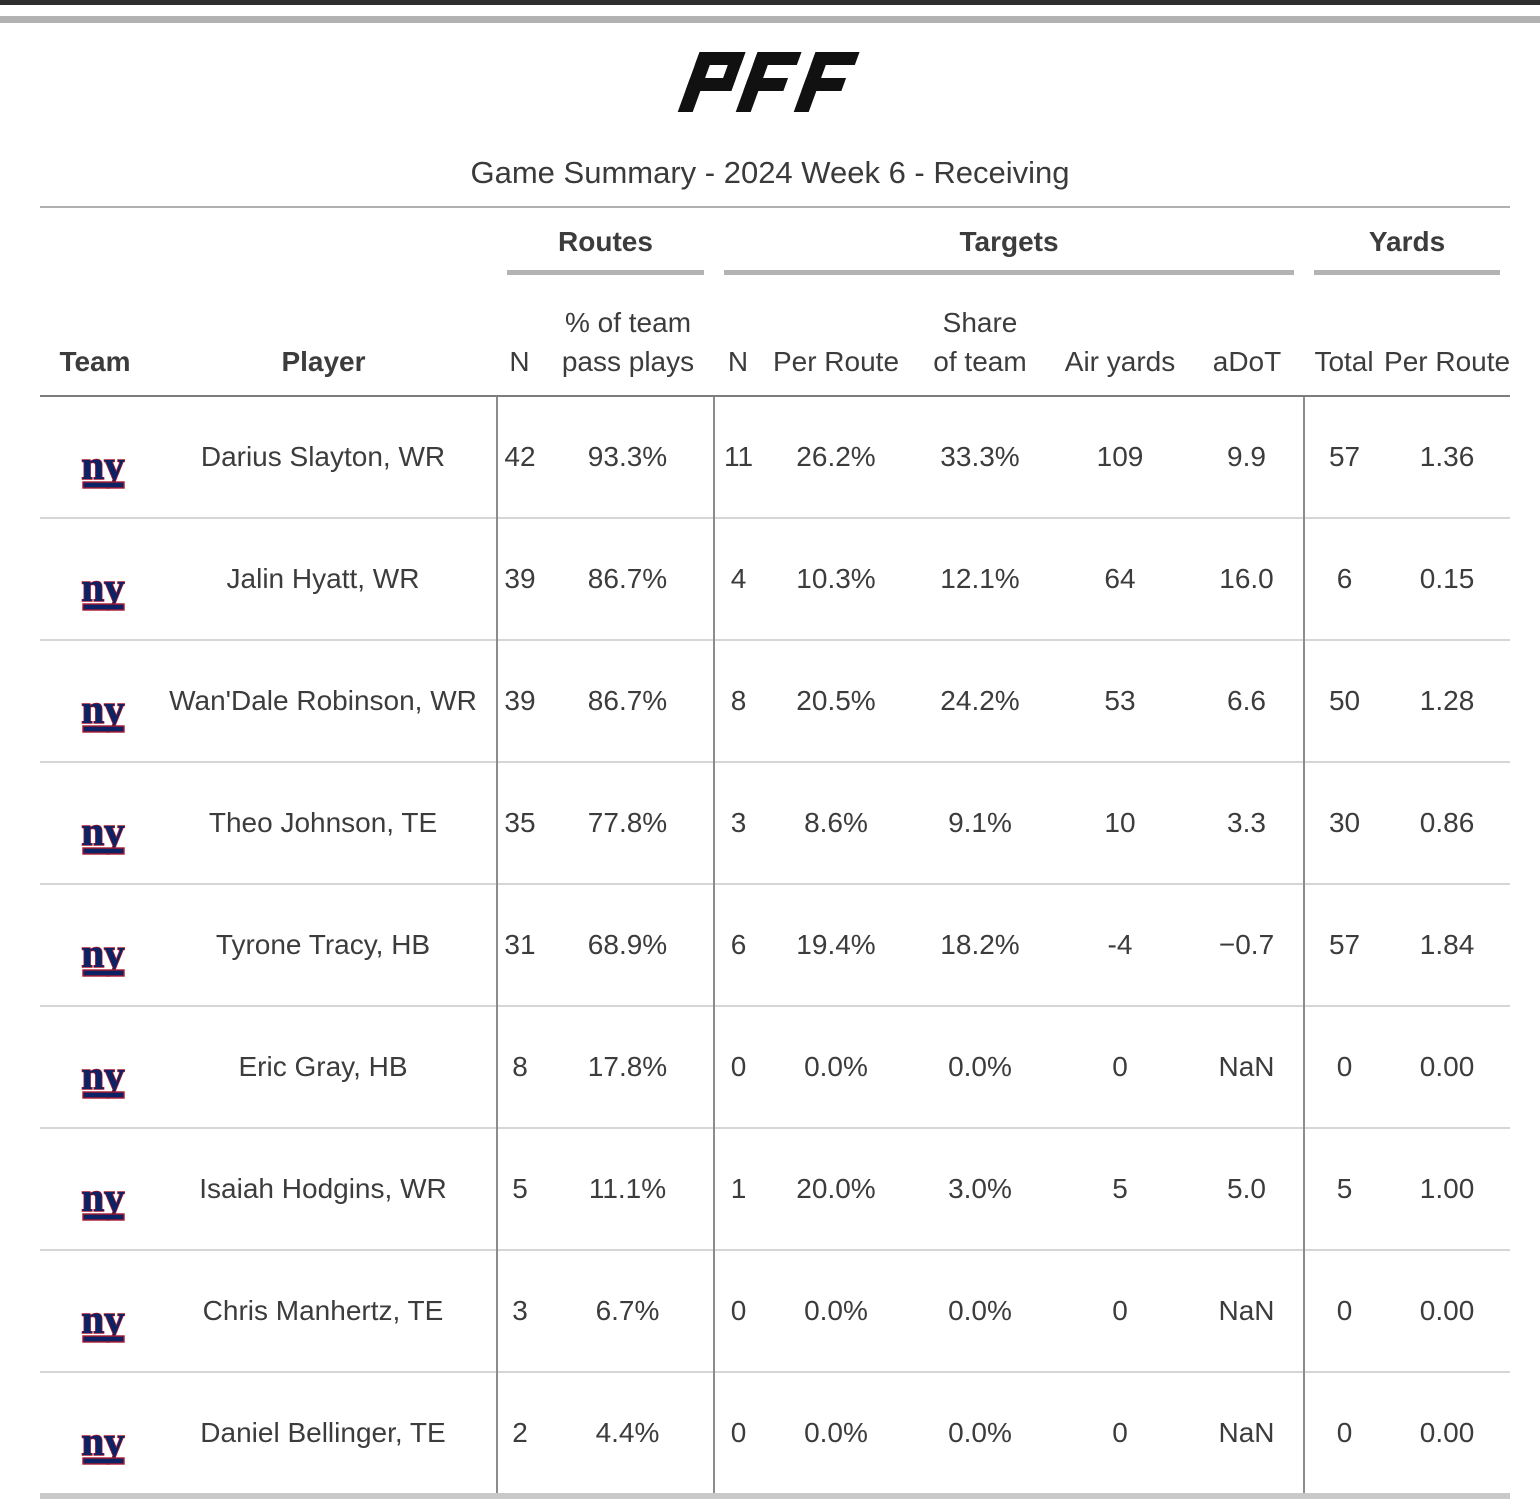  I want to click on stat-cell: 1.28, so click(1447, 700).